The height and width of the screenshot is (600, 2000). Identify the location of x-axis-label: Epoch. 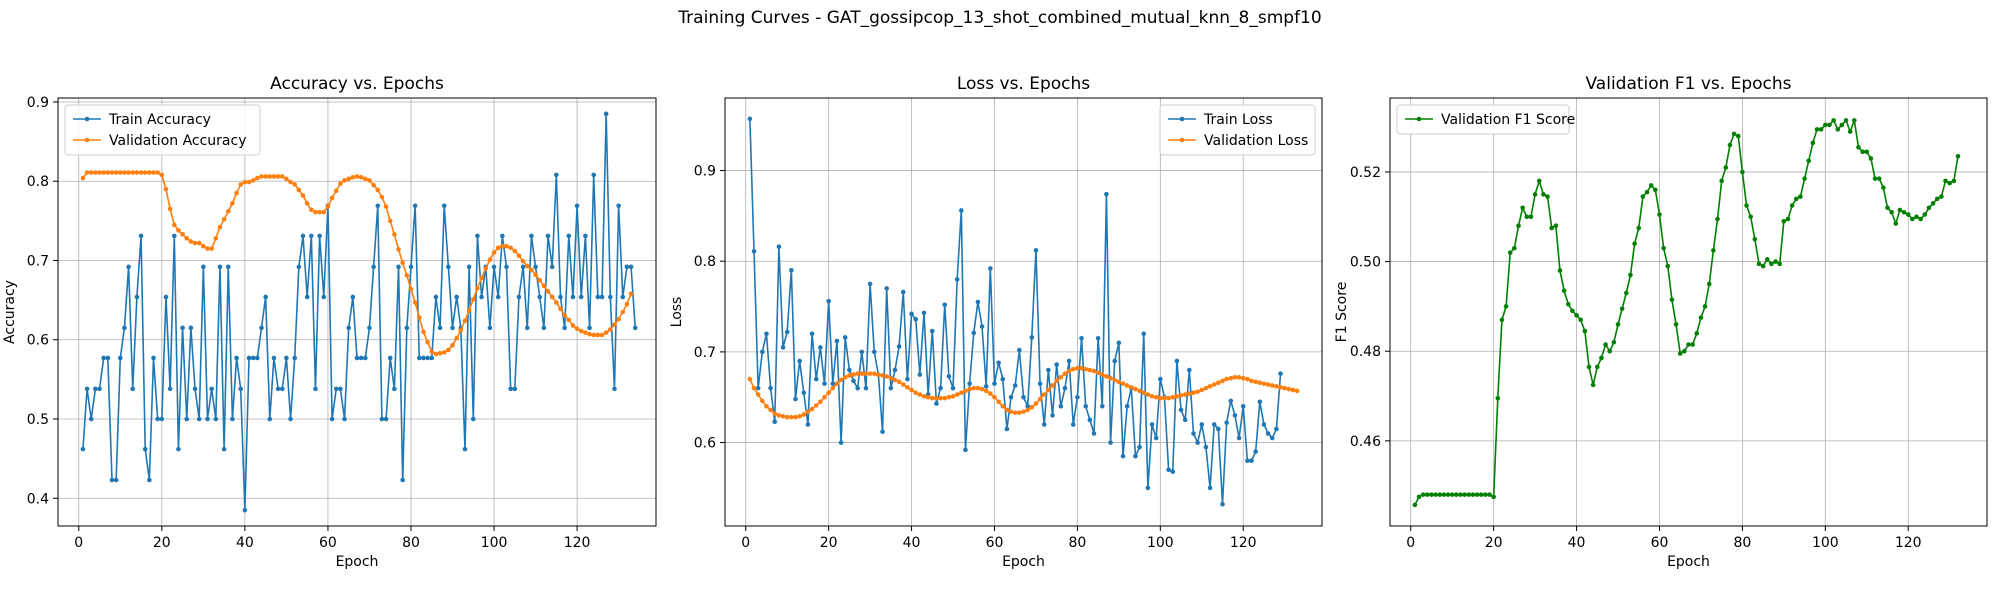
(357, 562).